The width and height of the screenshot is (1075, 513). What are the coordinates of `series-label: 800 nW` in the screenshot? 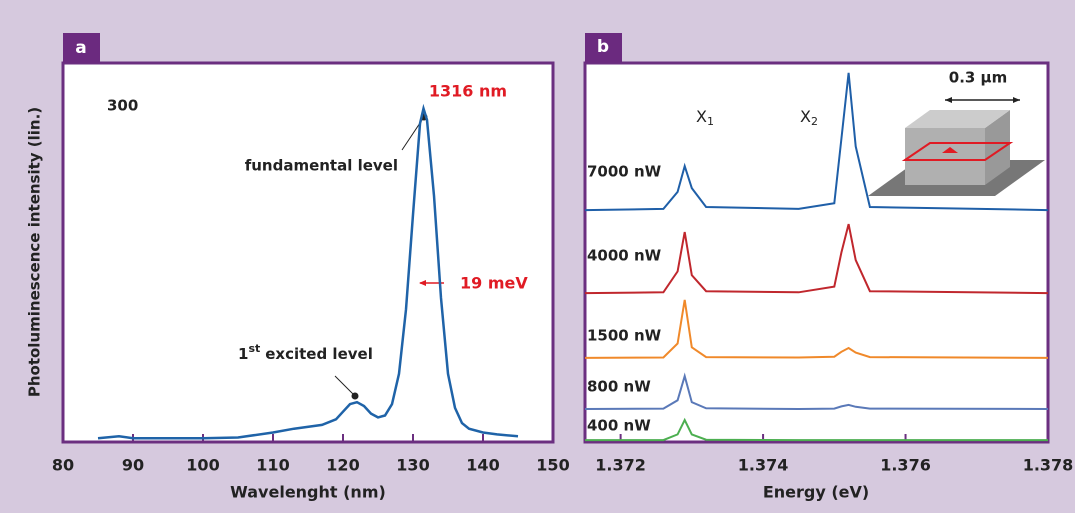 It's located at (619, 387).